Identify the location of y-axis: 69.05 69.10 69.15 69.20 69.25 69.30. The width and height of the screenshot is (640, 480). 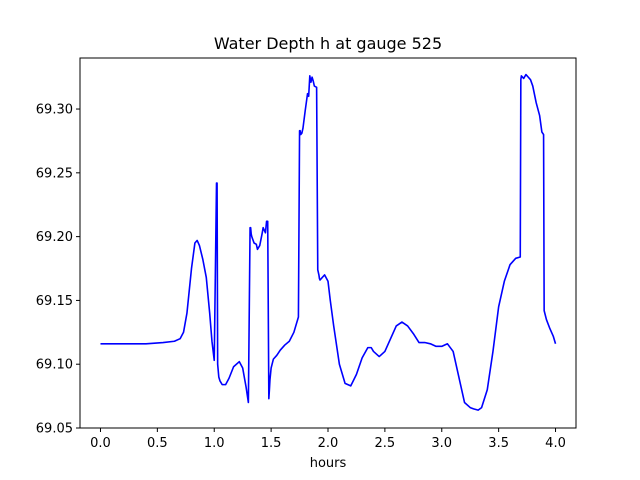
(58, 270).